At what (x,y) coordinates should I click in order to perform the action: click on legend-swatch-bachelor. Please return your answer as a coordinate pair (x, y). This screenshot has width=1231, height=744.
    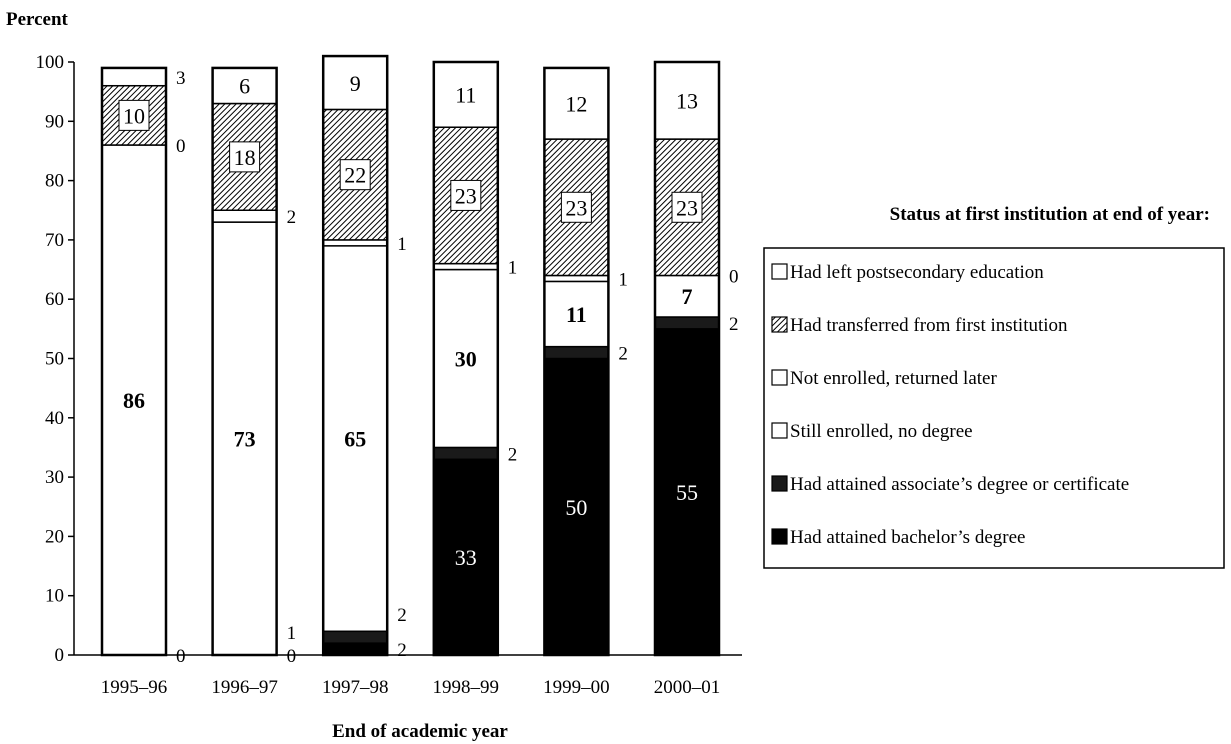
    Looking at the image, I should click on (779, 536).